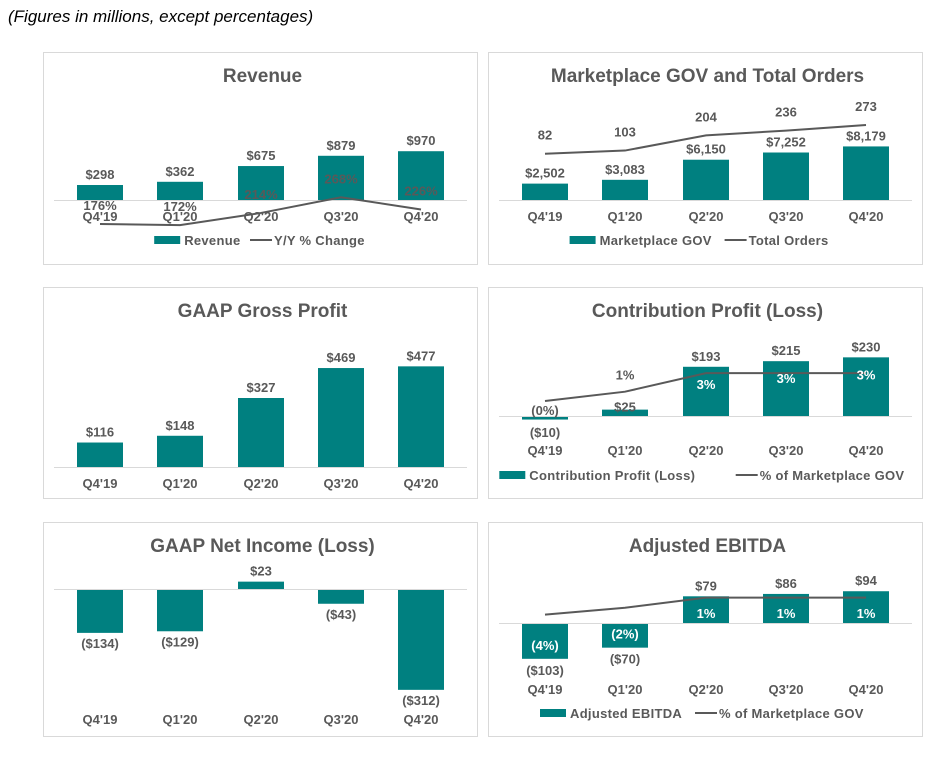 The width and height of the screenshot is (952, 762). Describe the element at coordinates (706, 585) in the screenshot. I see `bar-value-label: $79` at that location.